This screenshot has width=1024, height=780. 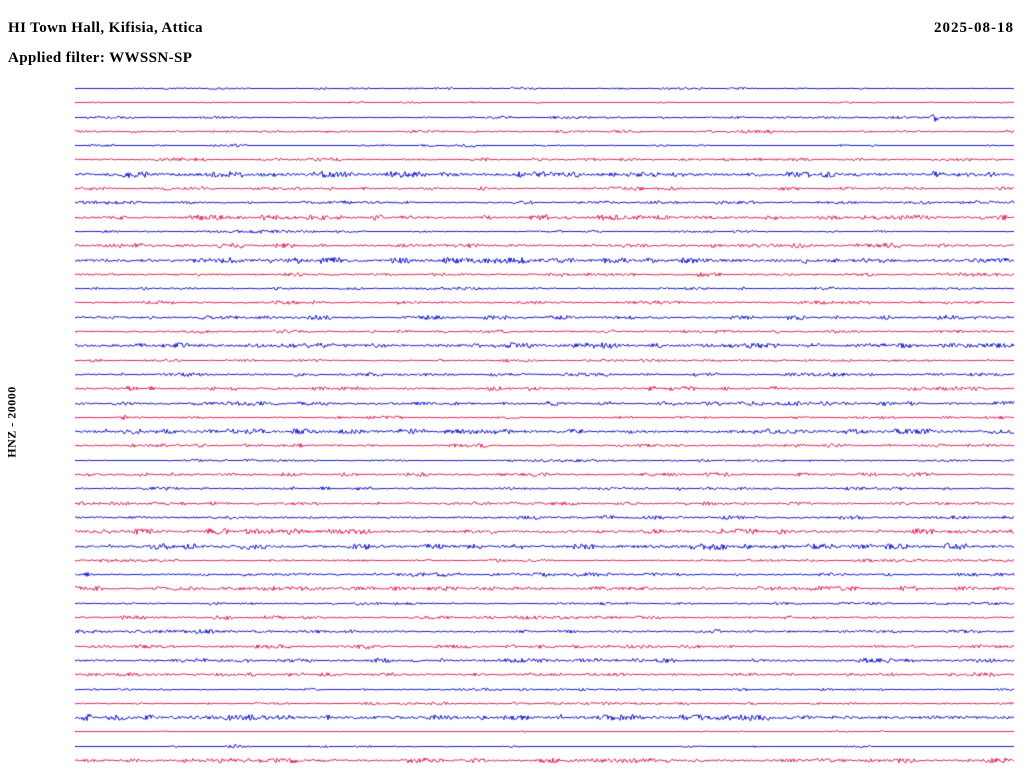 What do you see at coordinates (974, 28) in the screenshot?
I see `date-label: 2025-08-18` at bounding box center [974, 28].